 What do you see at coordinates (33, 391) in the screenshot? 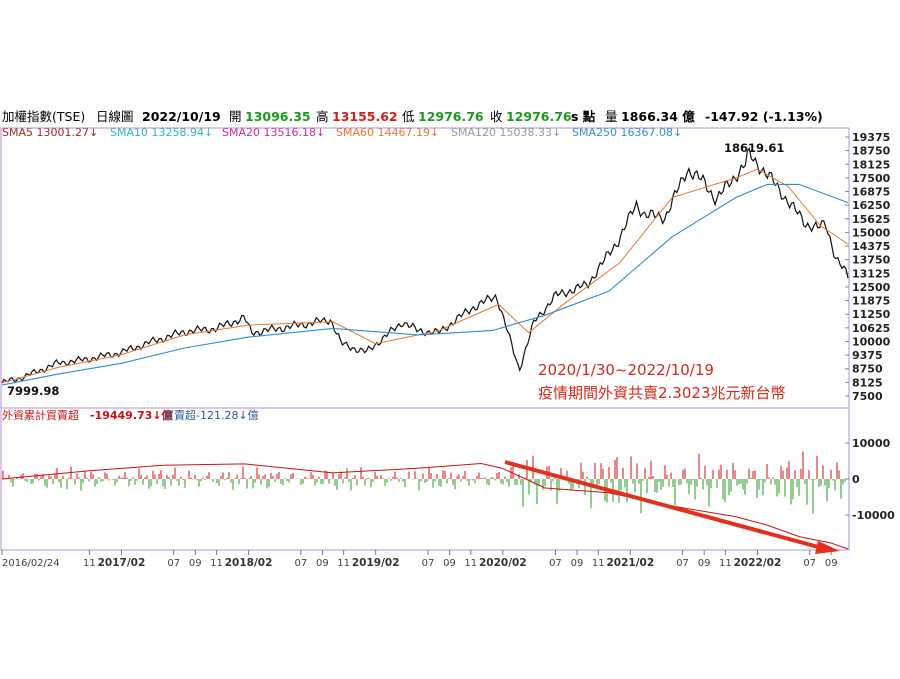
I see `annotation-low: 7999.98` at bounding box center [33, 391].